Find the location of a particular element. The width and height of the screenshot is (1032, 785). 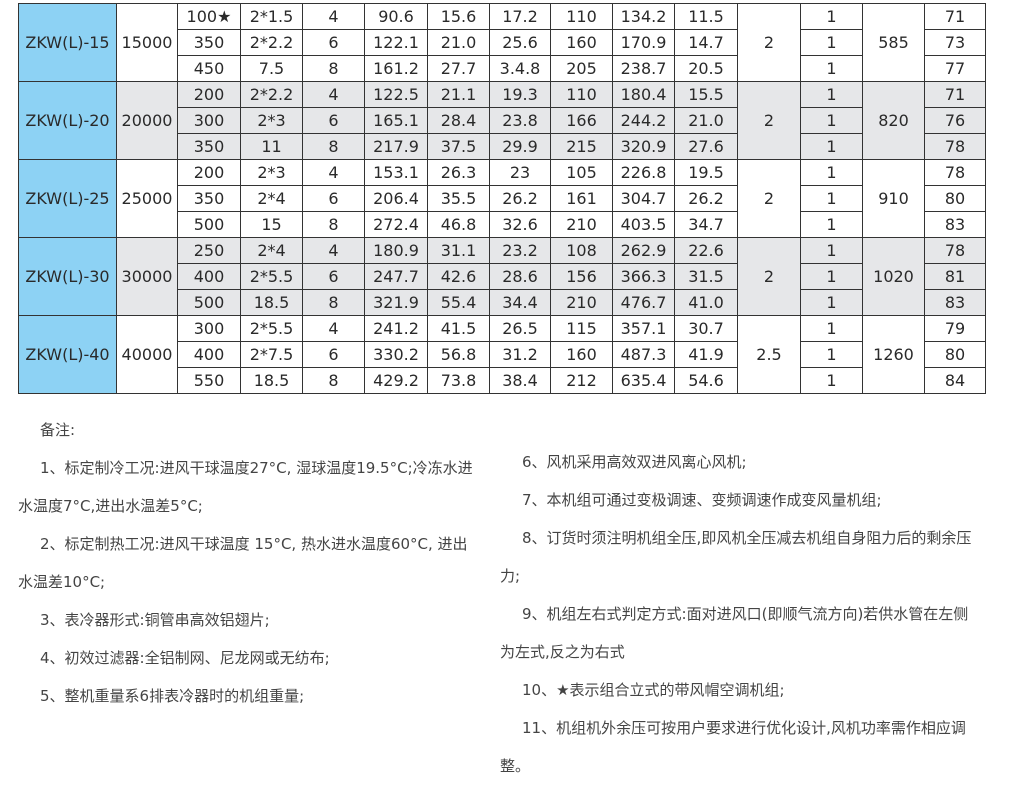

table-cell: 56.8 is located at coordinates (458, 354).